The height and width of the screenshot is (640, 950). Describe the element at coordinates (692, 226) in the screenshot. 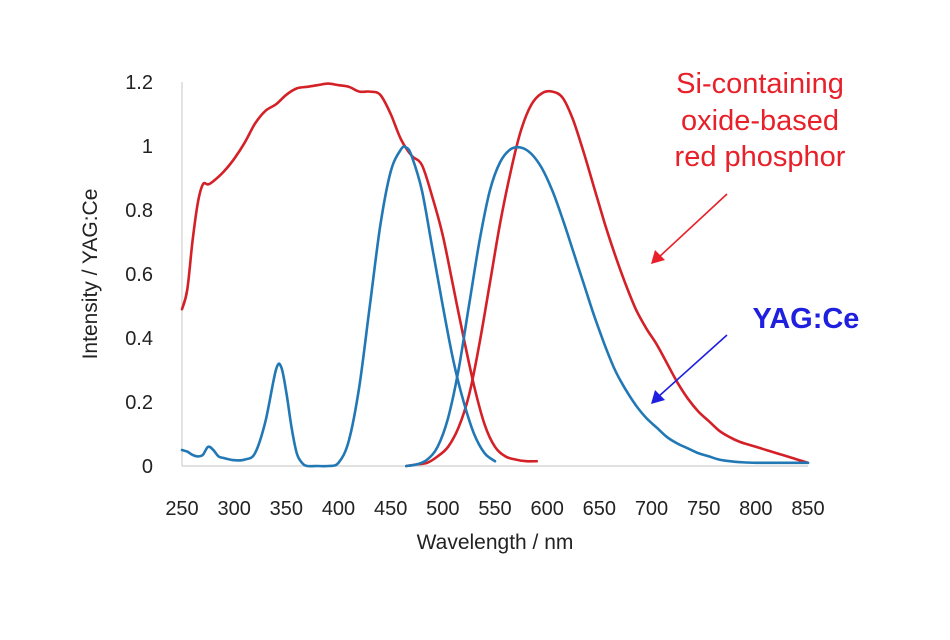

I see `red-arrow-shaft` at that location.